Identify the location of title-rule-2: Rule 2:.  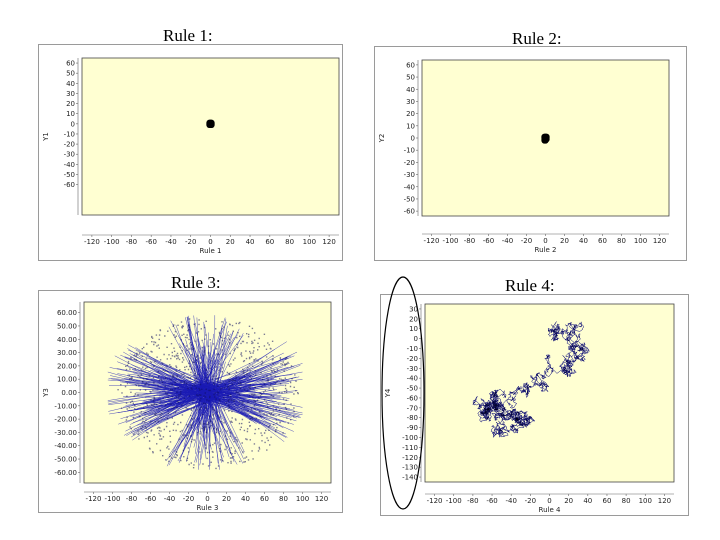
(537, 38).